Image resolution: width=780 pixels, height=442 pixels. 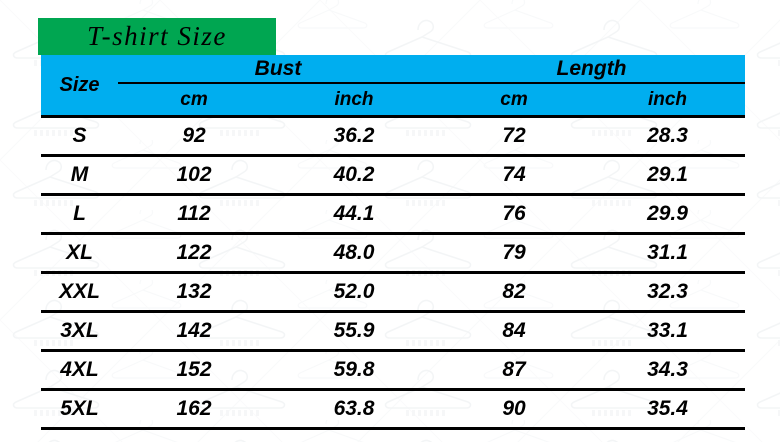 What do you see at coordinates (668, 136) in the screenshot?
I see `cell-length-inch: 28.3` at bounding box center [668, 136].